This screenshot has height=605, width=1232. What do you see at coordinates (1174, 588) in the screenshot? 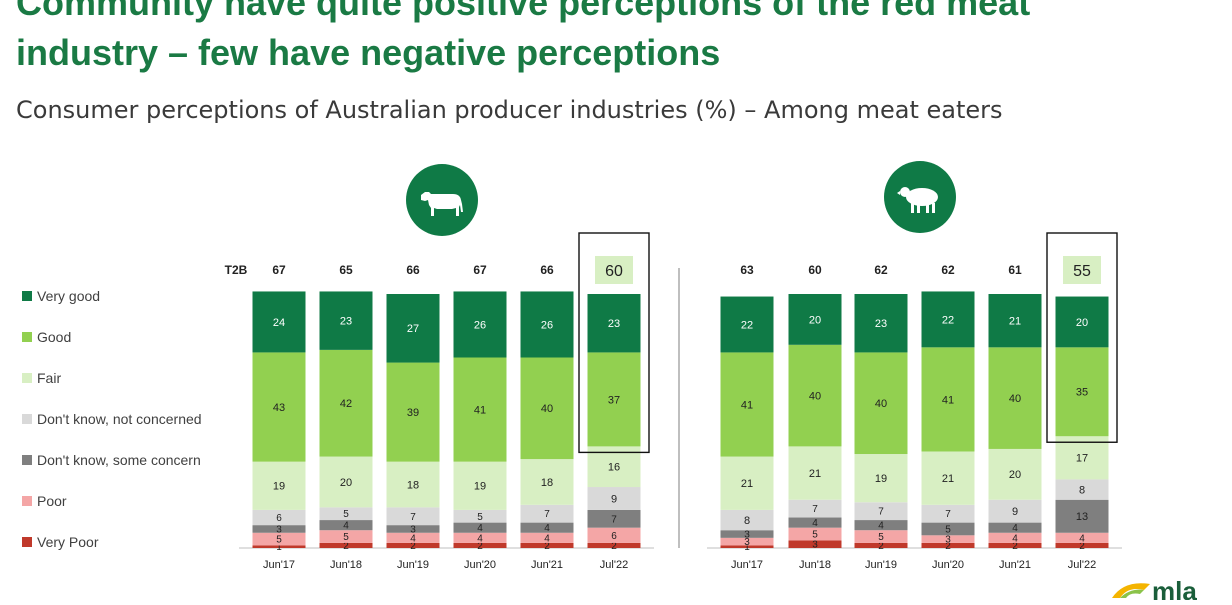
I see `logo-text: mla` at bounding box center [1174, 588].